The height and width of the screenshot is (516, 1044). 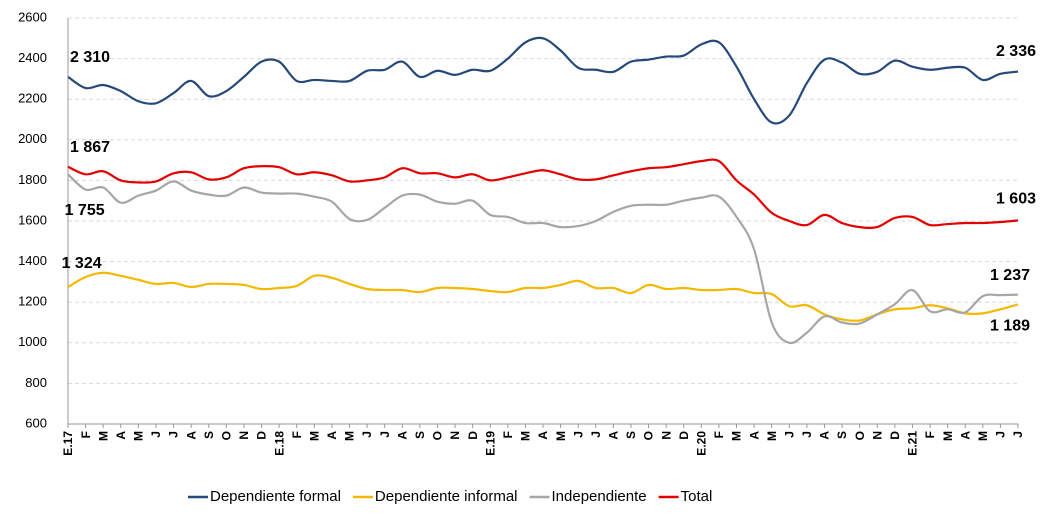 I want to click on value-label: 1 755, so click(x=85, y=210).